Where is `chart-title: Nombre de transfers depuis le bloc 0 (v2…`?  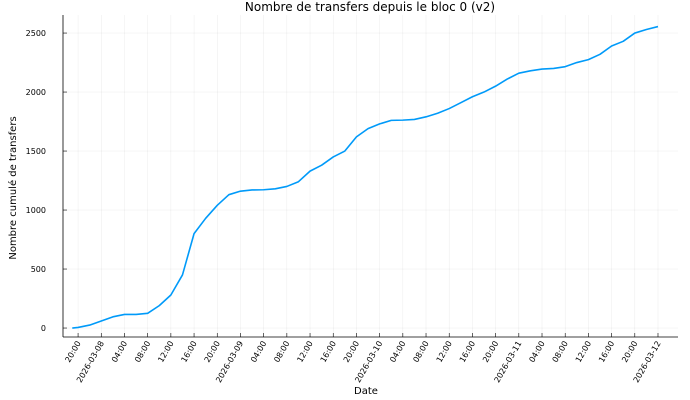 chart-title: Nombre de transfers depuis le bloc 0 (v2… is located at coordinates (370, 7).